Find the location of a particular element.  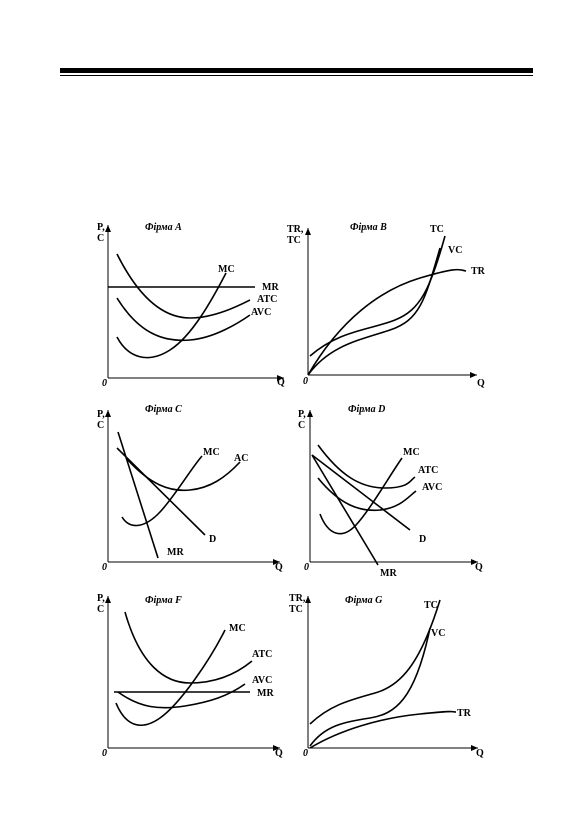

curve-label: AC is located at coordinates (241, 458).